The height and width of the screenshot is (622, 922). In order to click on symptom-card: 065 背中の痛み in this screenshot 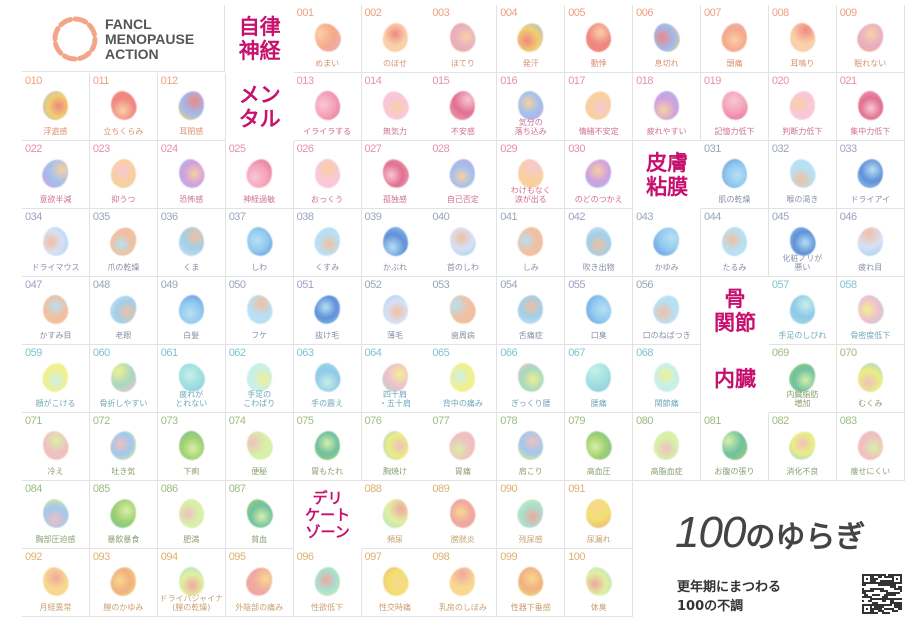, I will do `click(463, 379)`.